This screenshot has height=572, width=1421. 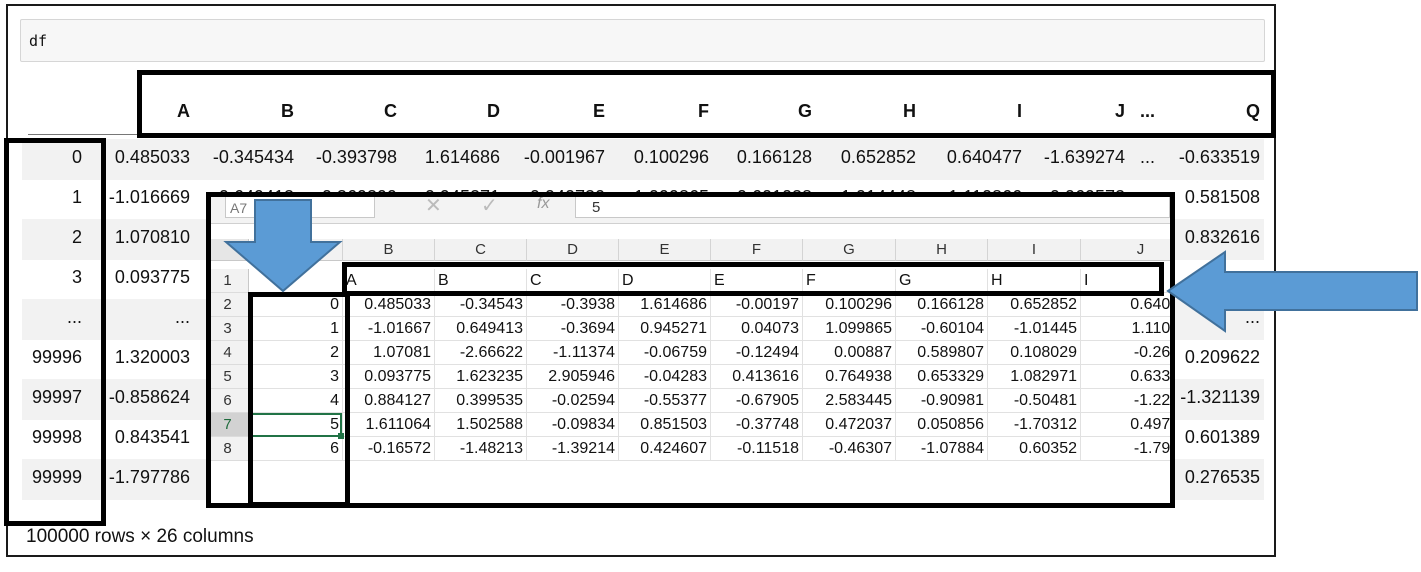 What do you see at coordinates (849, 449) in the screenshot?
I see `sheet-cell: -0.46307` at bounding box center [849, 449].